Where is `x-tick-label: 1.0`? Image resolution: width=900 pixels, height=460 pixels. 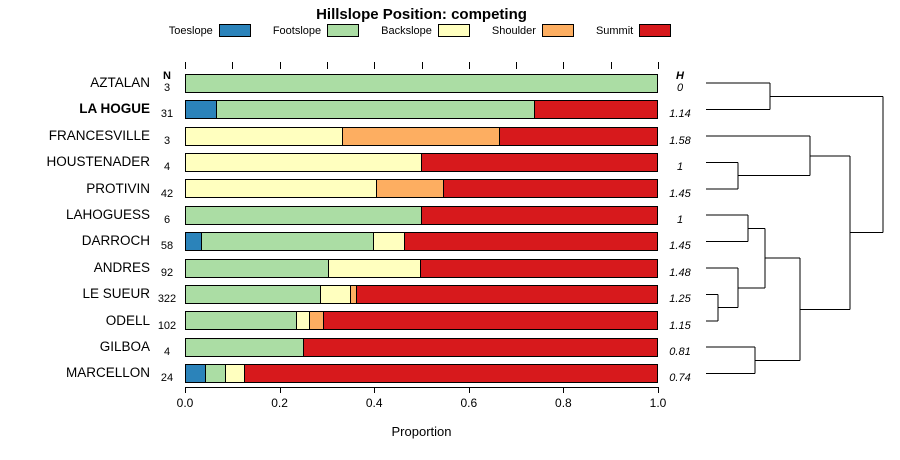
x-tick-label: 1.0 is located at coordinates (658, 402).